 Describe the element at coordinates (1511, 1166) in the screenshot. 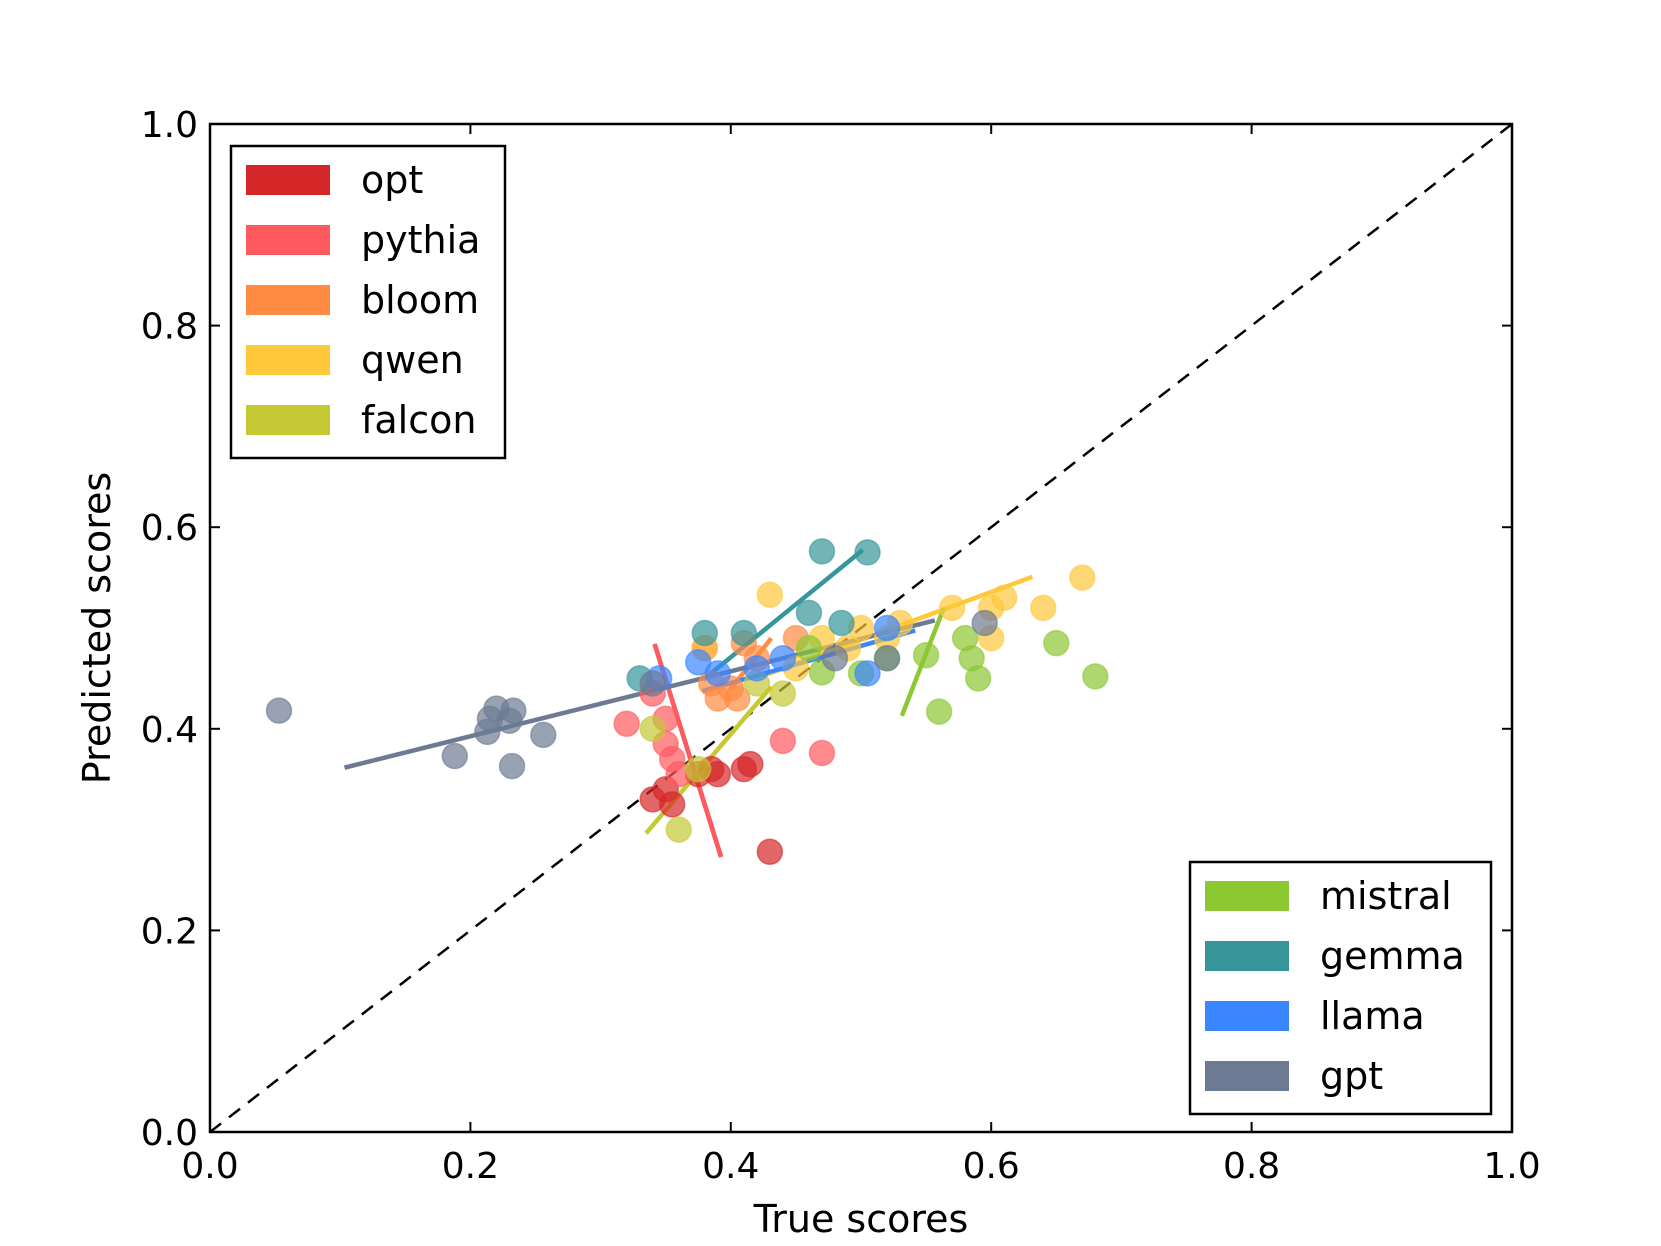

I see `x-tick-label: 1.0` at that location.